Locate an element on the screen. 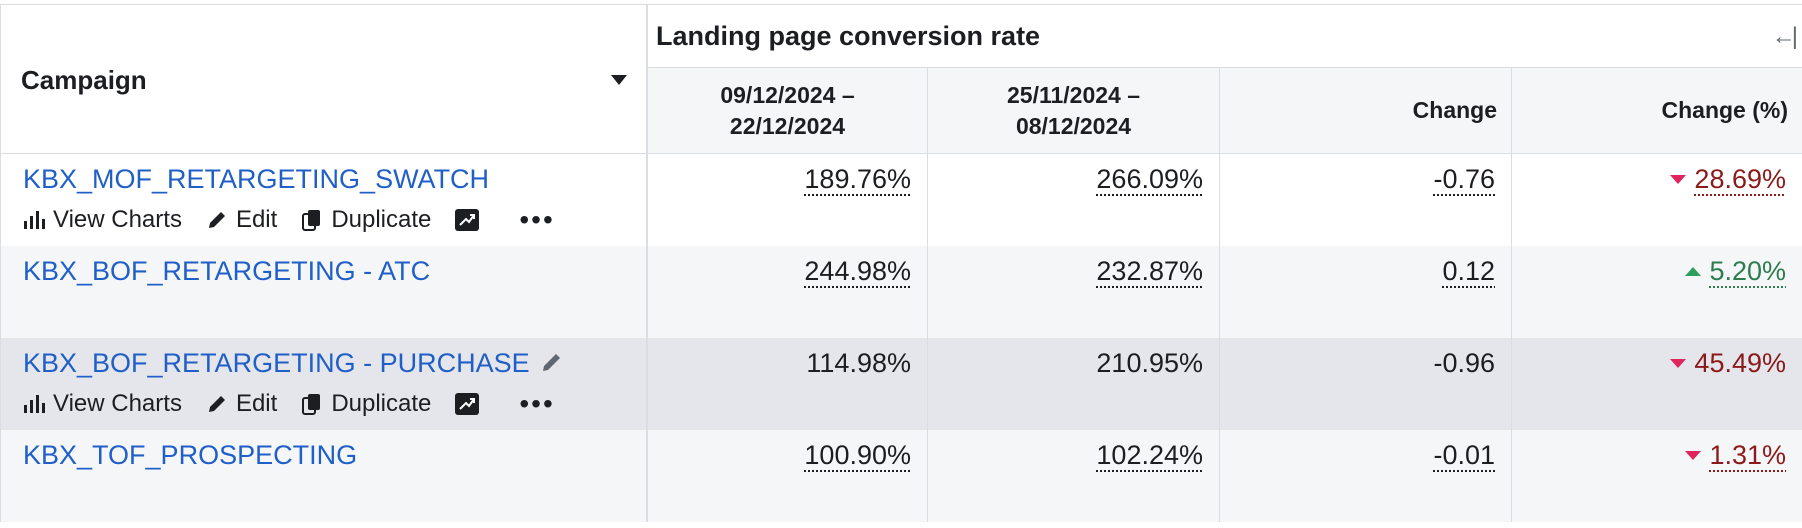  sort-caret-down-icon is located at coordinates (619, 80).